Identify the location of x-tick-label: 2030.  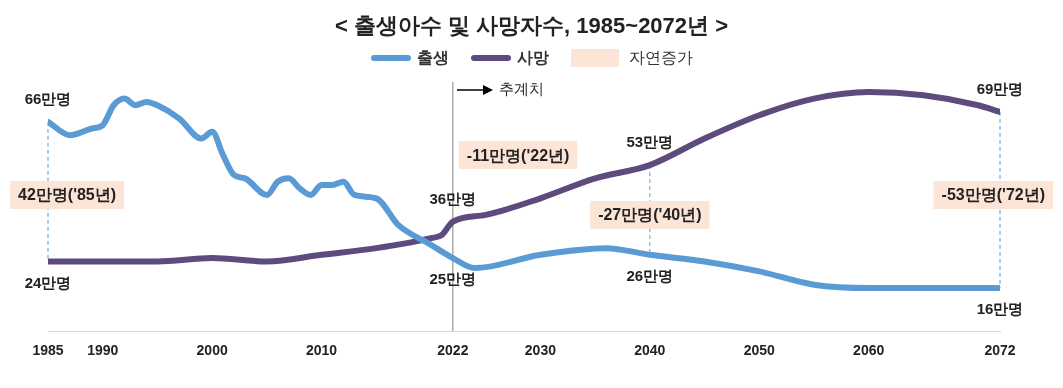
(540, 350).